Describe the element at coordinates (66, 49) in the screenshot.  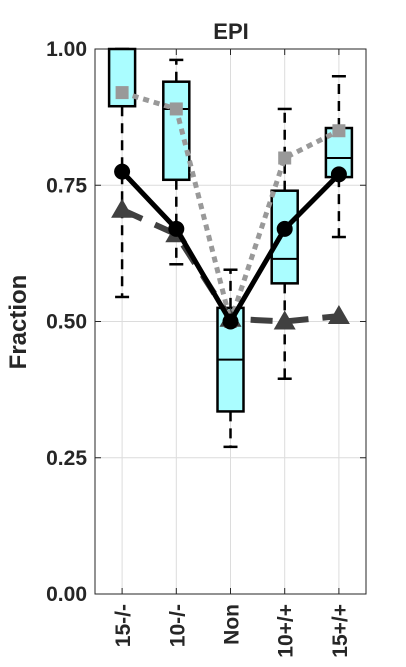
I see `y-tick-label: 1.00` at that location.